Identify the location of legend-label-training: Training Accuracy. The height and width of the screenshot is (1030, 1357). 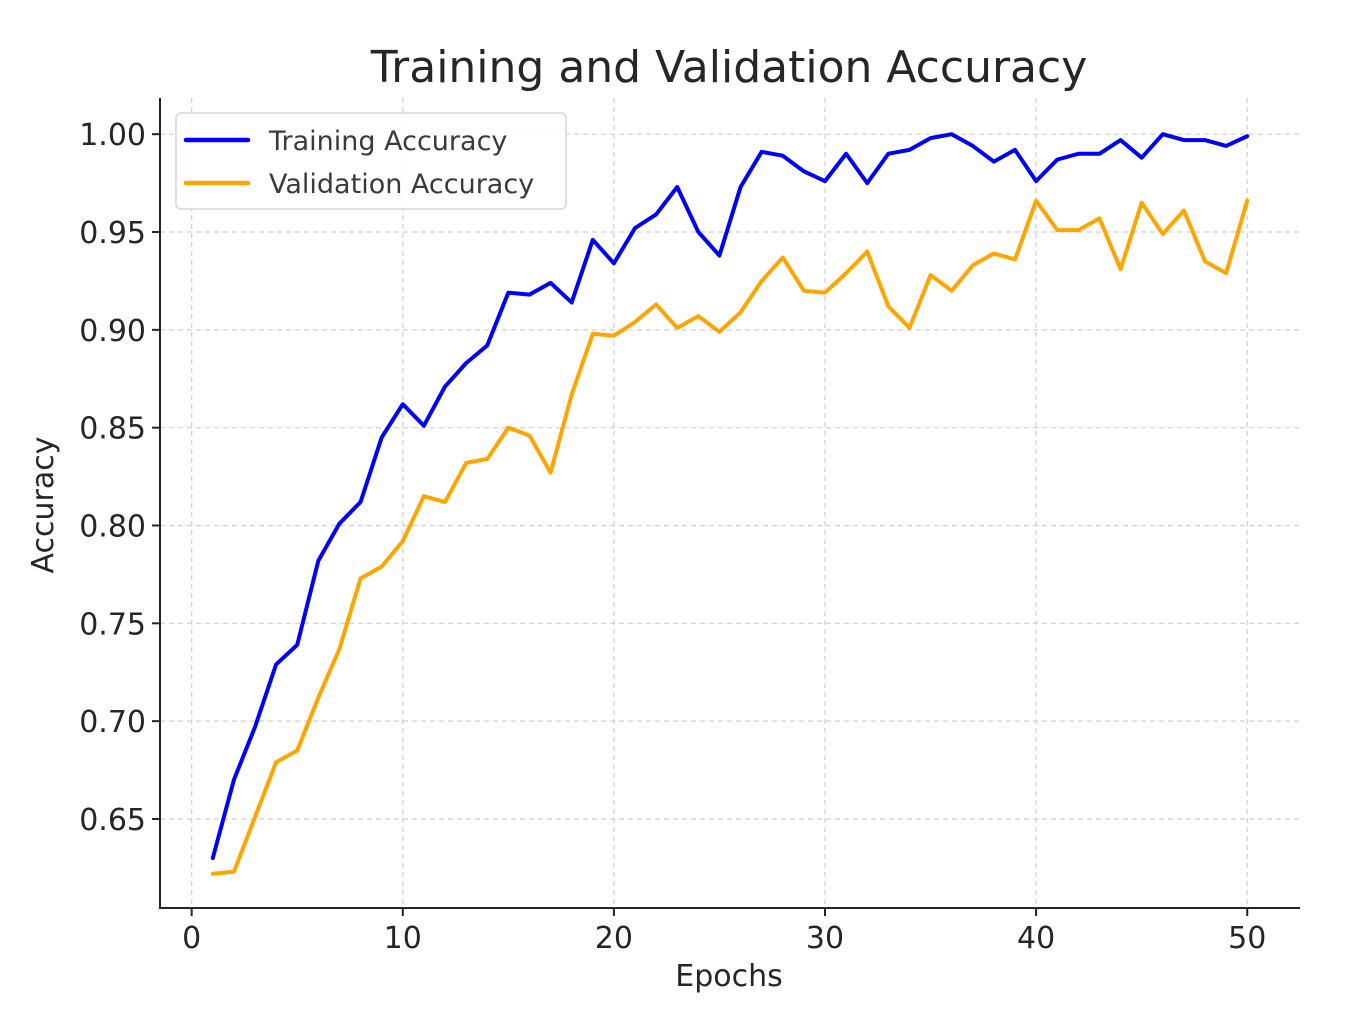
(387, 141).